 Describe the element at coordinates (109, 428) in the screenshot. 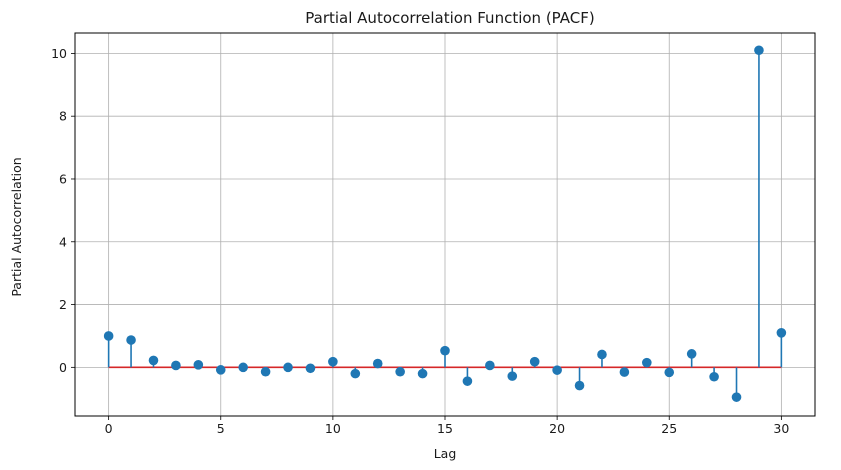

I see `x-tick-label: 0` at that location.